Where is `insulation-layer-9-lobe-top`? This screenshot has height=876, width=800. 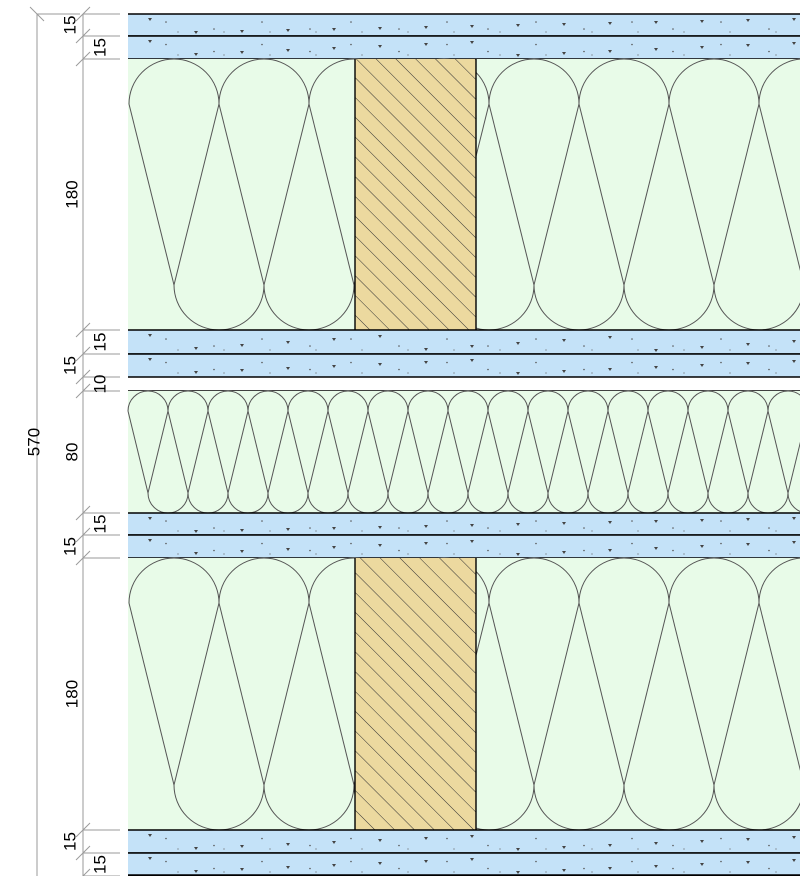
insulation-layer-9-lobe-top is located at coordinates (779, 580).